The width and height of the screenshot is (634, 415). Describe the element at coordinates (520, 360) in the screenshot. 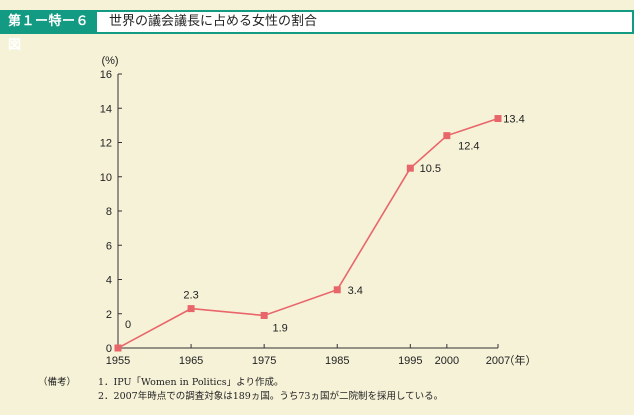

I see `x-axis-label: （年）` at that location.